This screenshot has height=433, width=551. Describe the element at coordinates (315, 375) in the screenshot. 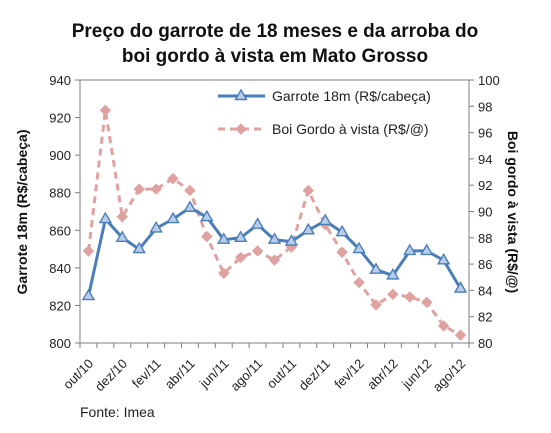

I see `x-tick-label: dez/11` at that location.